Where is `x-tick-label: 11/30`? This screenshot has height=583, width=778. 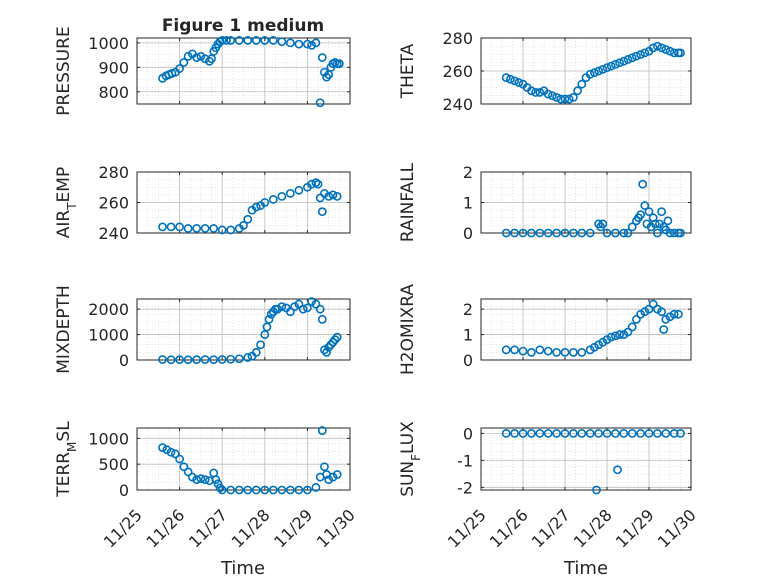 x-tick-label: 11/30 is located at coordinates (677, 528).